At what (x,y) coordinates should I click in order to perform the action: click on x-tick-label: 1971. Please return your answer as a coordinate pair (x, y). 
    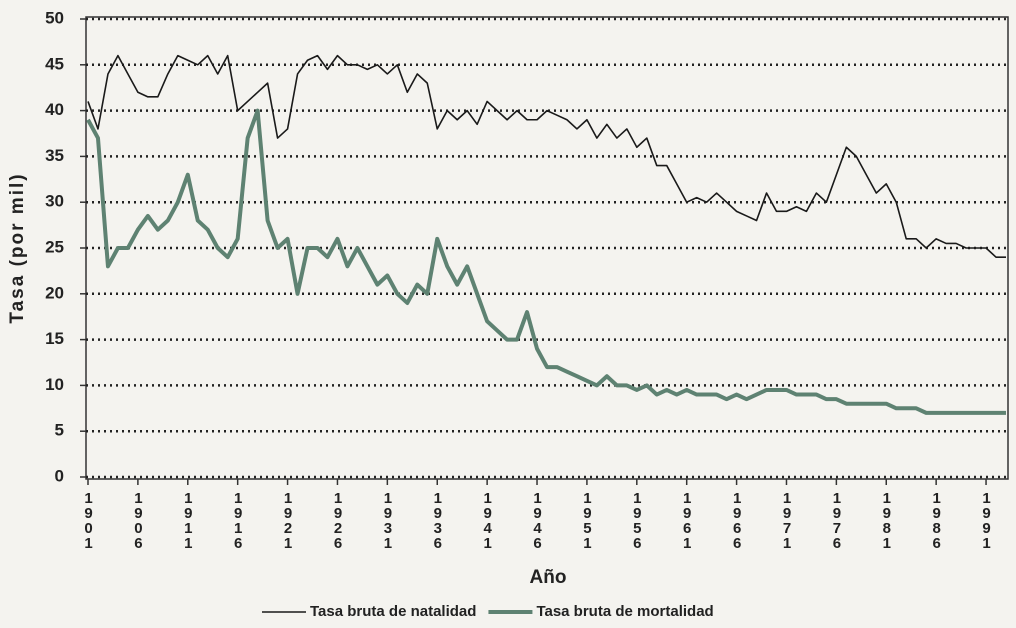
    Looking at the image, I should click on (787, 520).